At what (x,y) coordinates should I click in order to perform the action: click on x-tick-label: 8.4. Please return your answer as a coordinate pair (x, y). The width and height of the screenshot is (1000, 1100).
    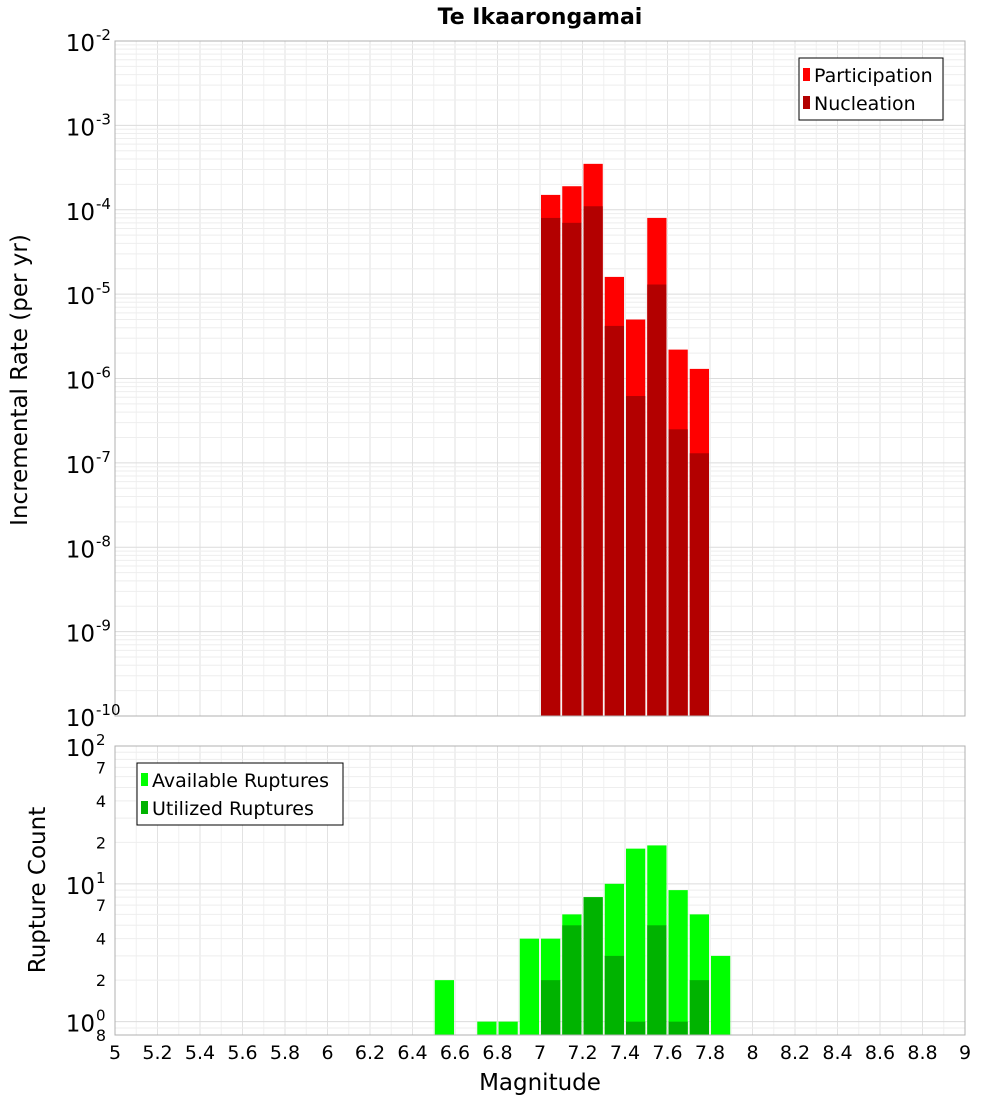
    Looking at the image, I should click on (837, 1053).